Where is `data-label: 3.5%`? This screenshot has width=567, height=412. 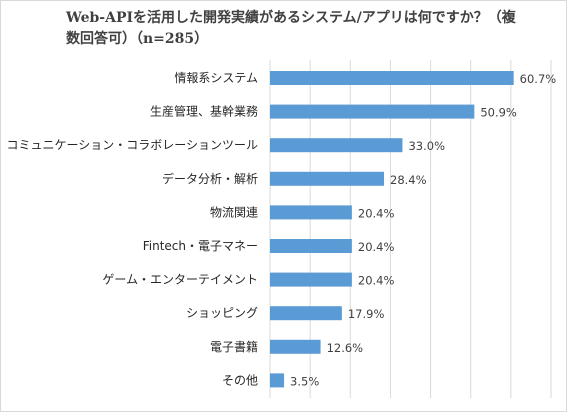
data-label: 3.5% is located at coordinates (304, 381).